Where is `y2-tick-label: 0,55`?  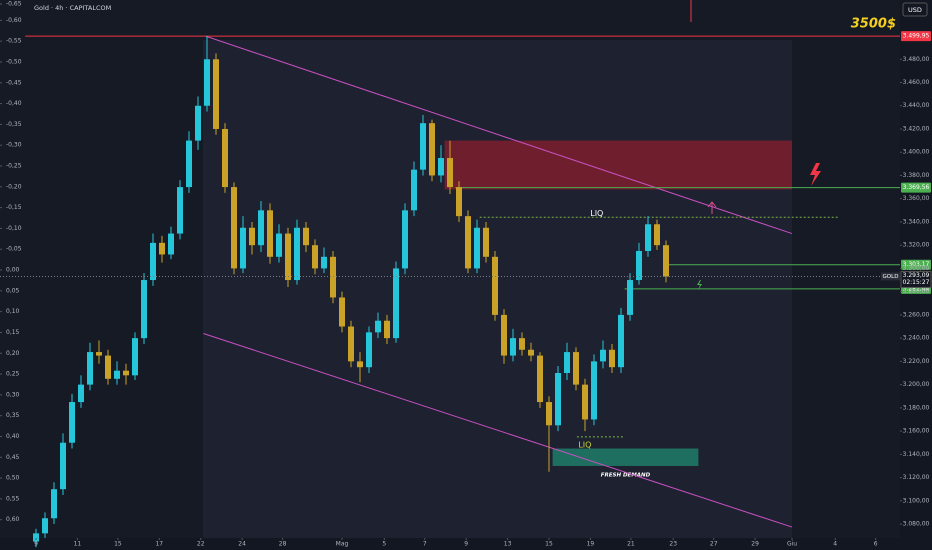
y2-tick-label: 0,55 is located at coordinates (13, 498).